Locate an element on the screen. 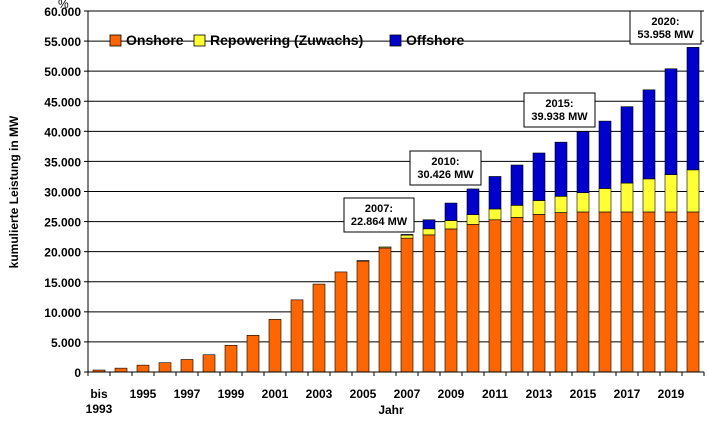 The width and height of the screenshot is (708, 427). legend-item-offshore: Offshore is located at coordinates (427, 40).